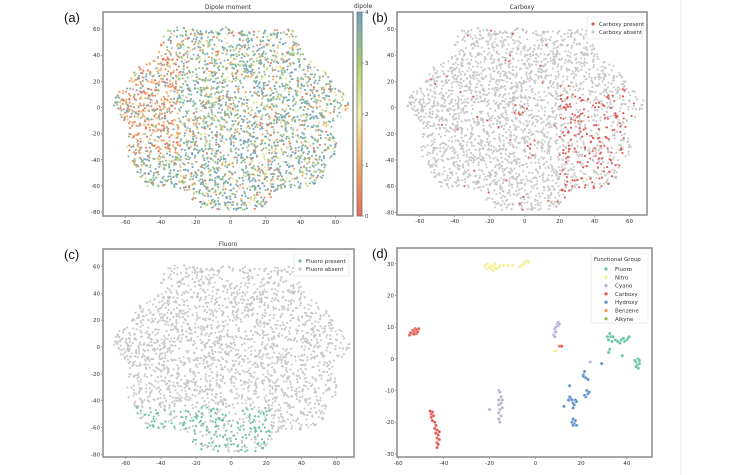  What do you see at coordinates (96, 56) in the screenshot?
I see `y-tick-label: 40` at bounding box center [96, 56].